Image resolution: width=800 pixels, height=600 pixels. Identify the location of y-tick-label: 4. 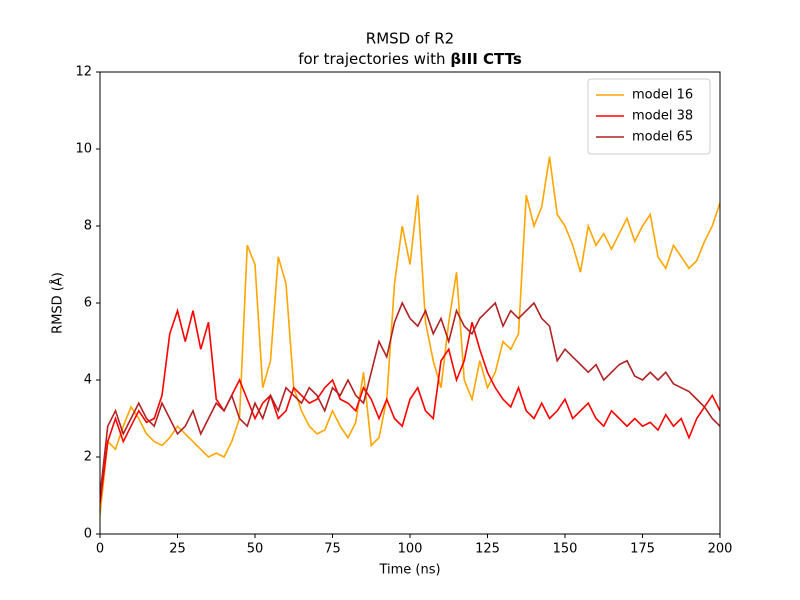
(88, 380).